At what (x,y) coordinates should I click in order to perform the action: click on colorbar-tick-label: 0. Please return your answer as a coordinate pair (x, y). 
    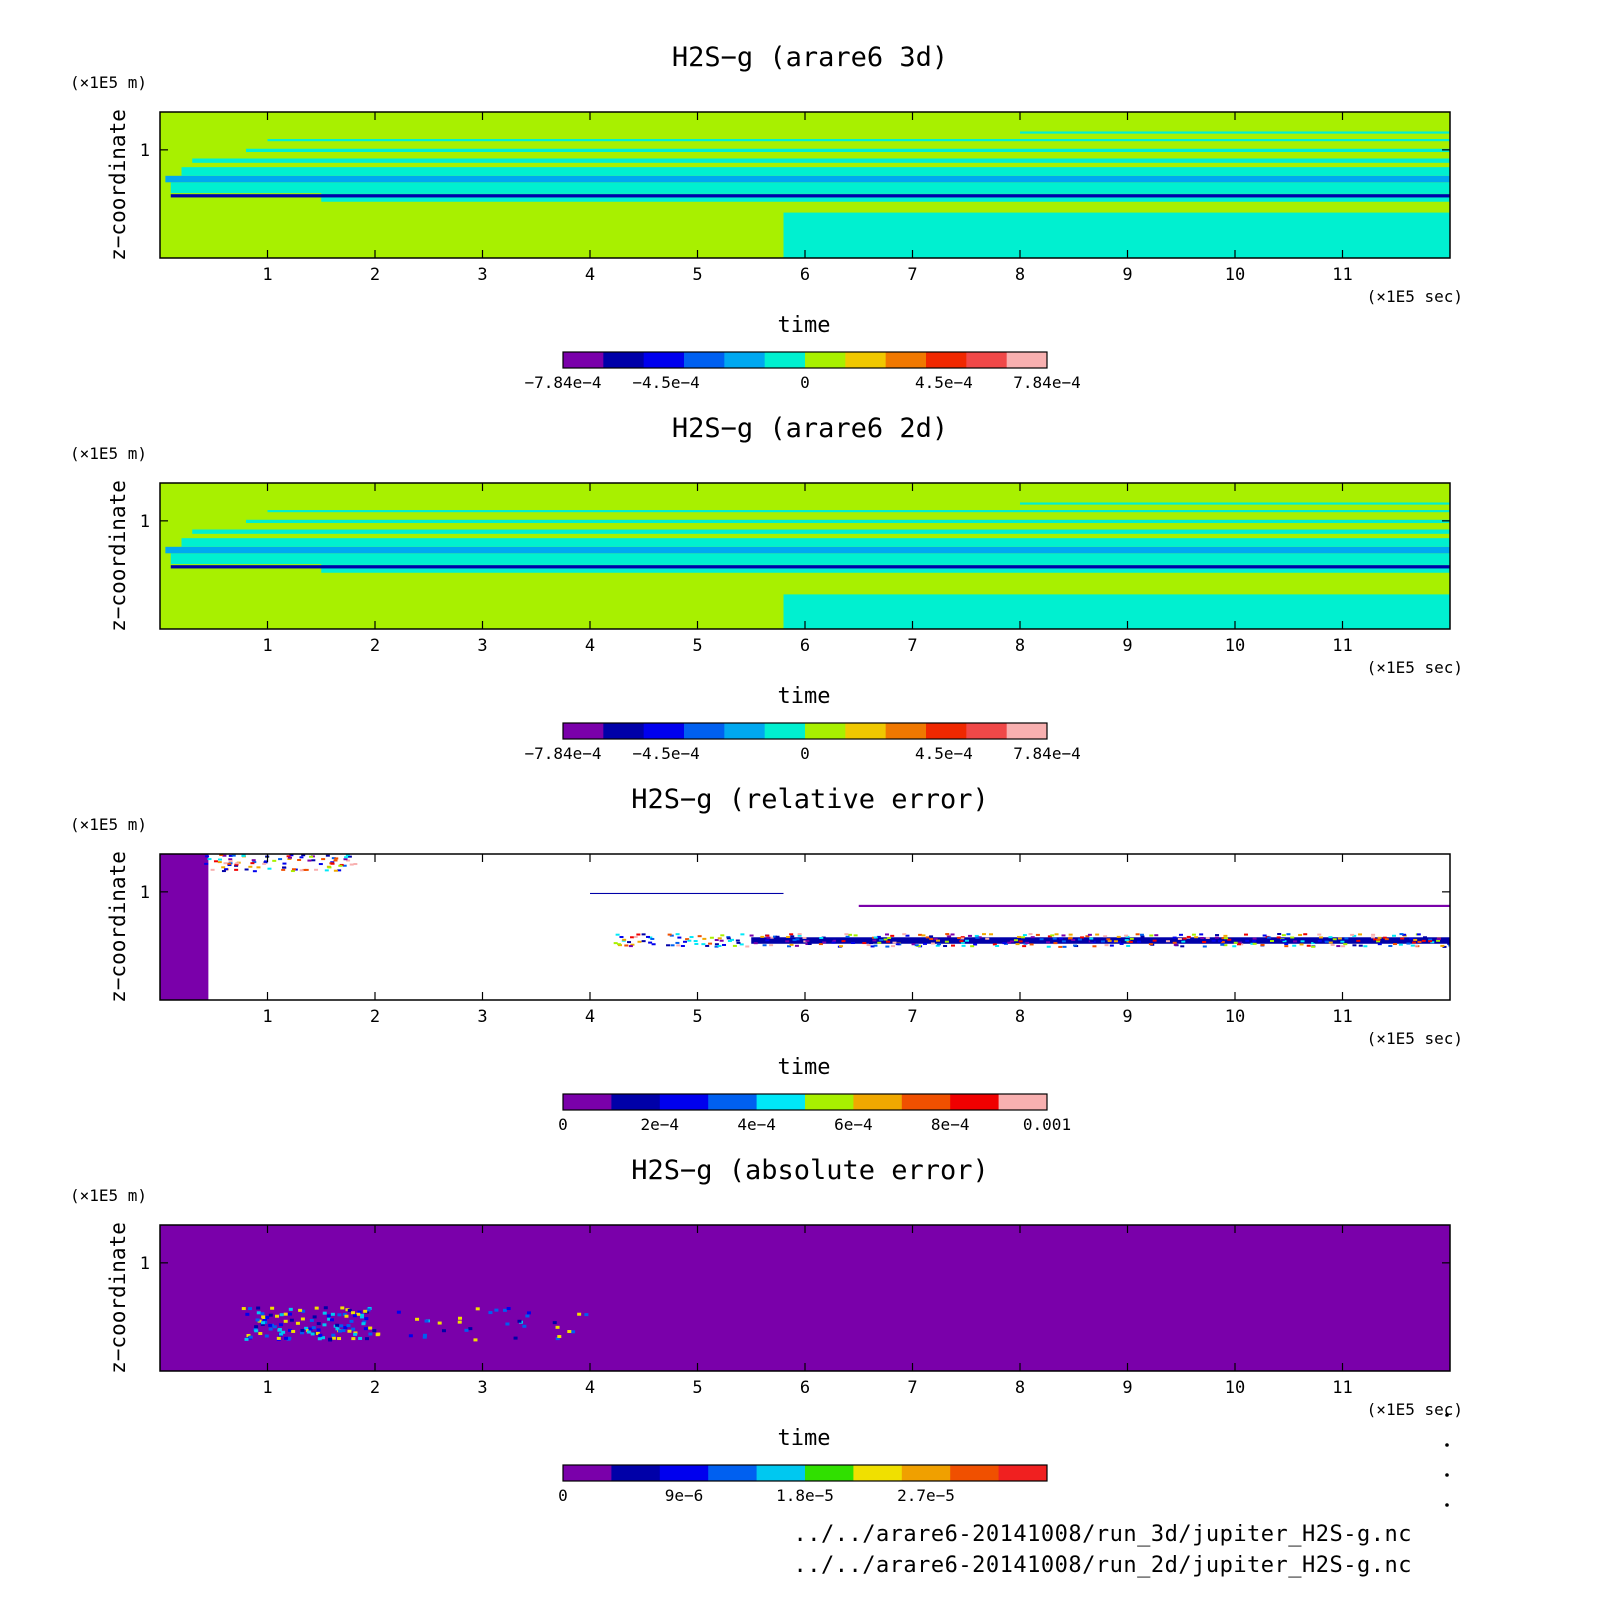
    Looking at the image, I should click on (805, 753).